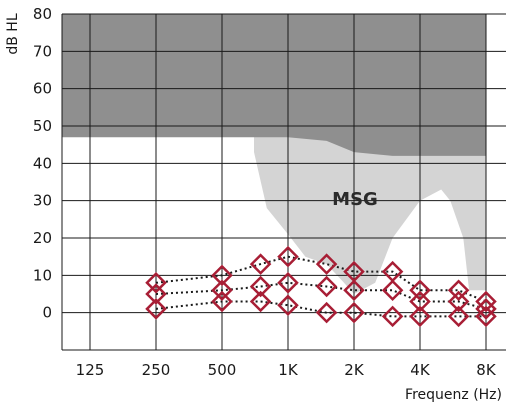  What do you see at coordinates (42, 275) in the screenshot?
I see `y-tick-label: 10` at bounding box center [42, 275].